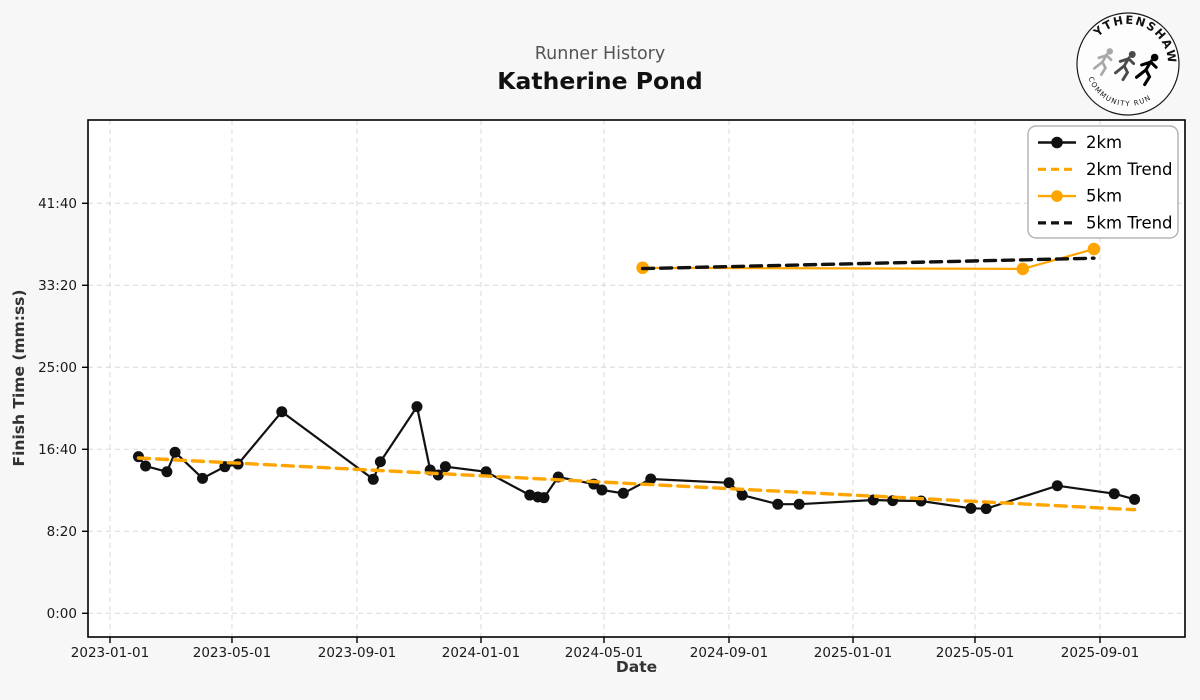 Image resolution: width=1200 pixels, height=700 pixels. I want to click on y-tick-label: 33:20, so click(57, 286).